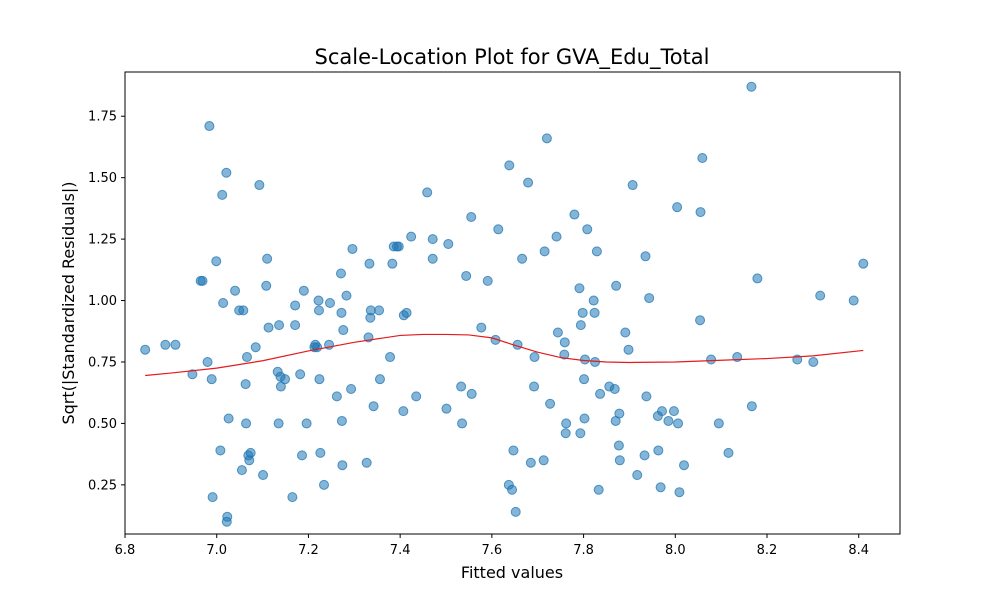 This screenshot has width=1000, height=600. I want to click on chart-title: Scale-Location Plot for GVA_Edu_Total, so click(512, 57).